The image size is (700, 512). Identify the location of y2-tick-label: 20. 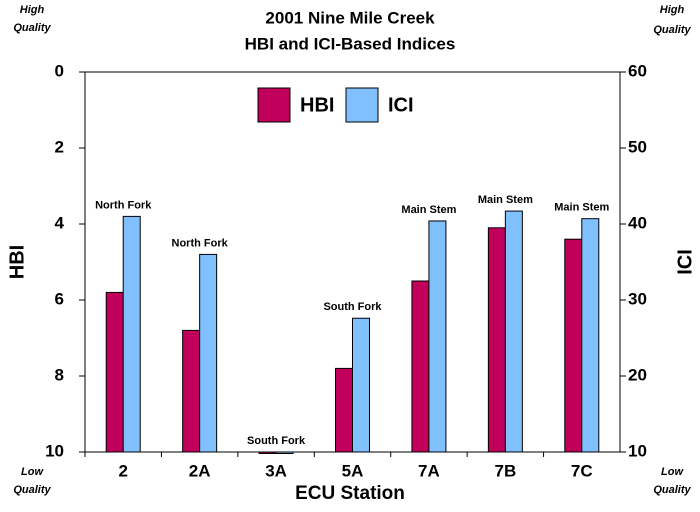
(637, 374).